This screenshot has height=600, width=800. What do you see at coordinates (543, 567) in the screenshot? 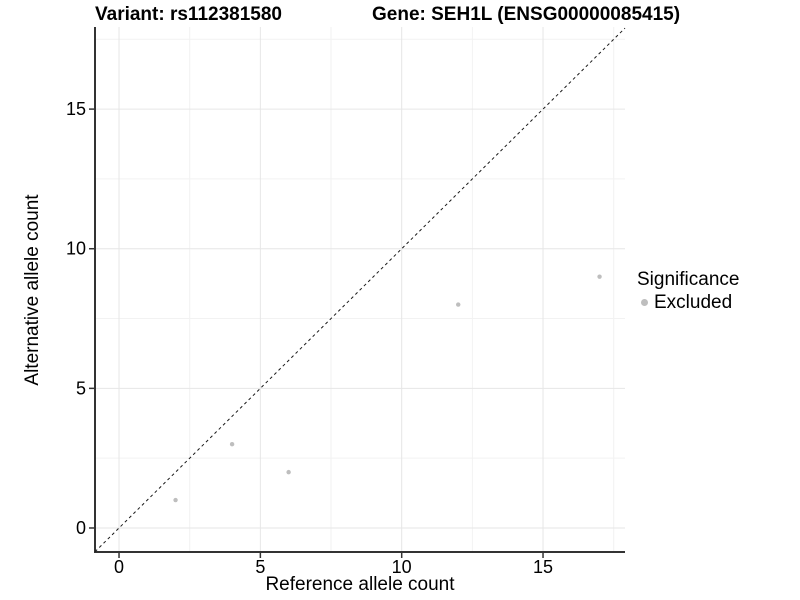
I see `x-tick-label: 15` at bounding box center [543, 567].